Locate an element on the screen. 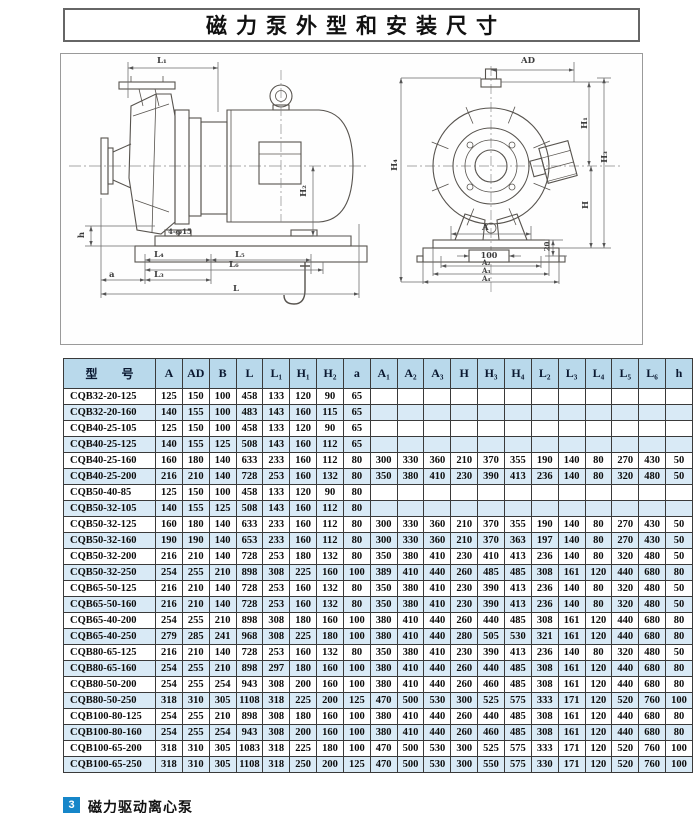 The height and width of the screenshot is (813, 696). value-cell: 413 is located at coordinates (517, 476).